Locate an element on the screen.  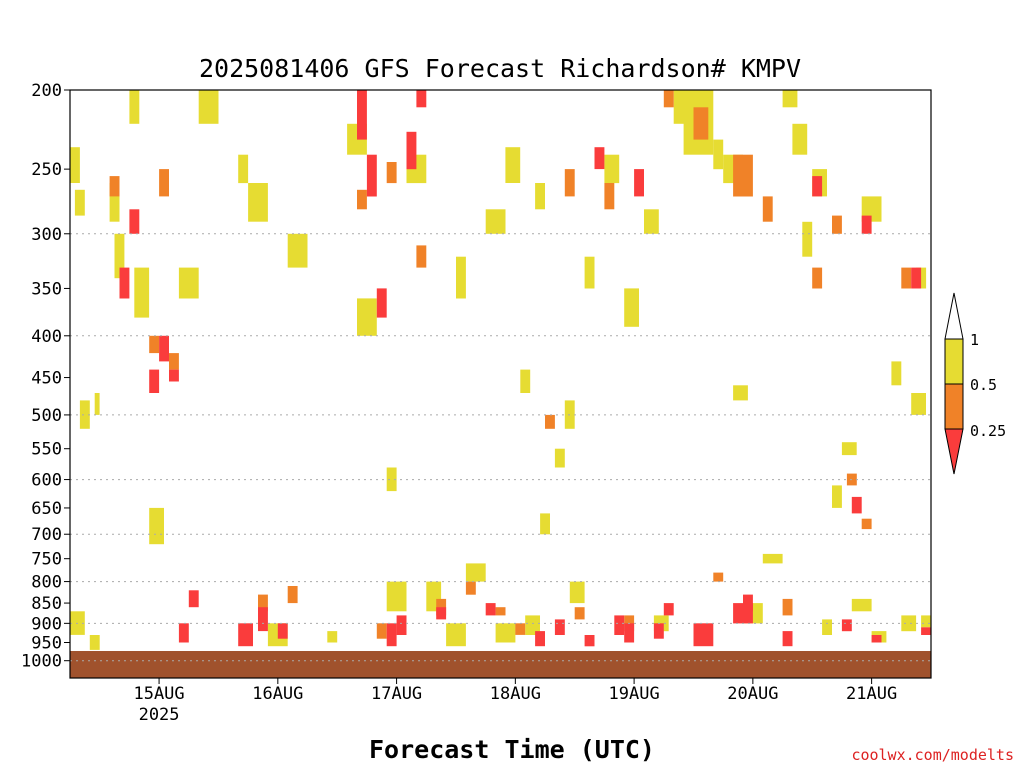
y-tick-label: 550 is located at coordinates (46, 450).